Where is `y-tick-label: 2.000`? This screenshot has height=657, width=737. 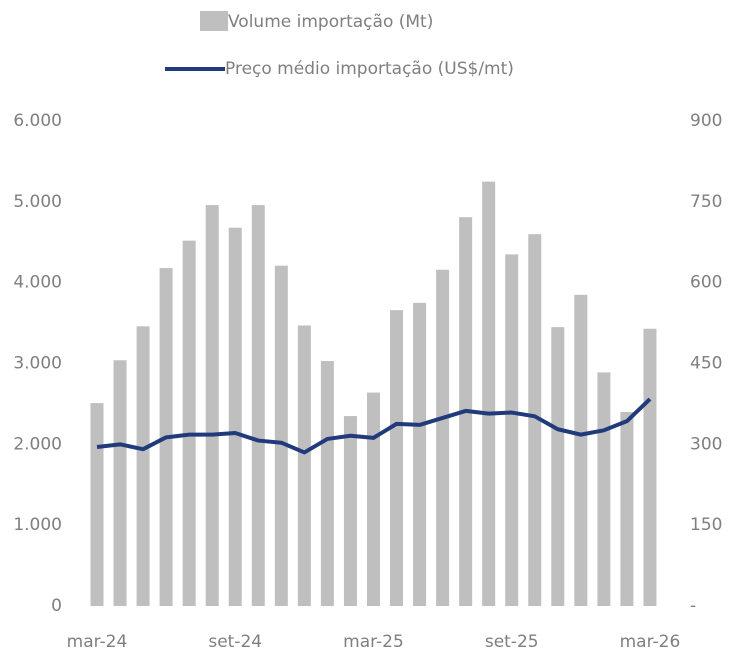 y-tick-label: 2.000 is located at coordinates (37, 444).